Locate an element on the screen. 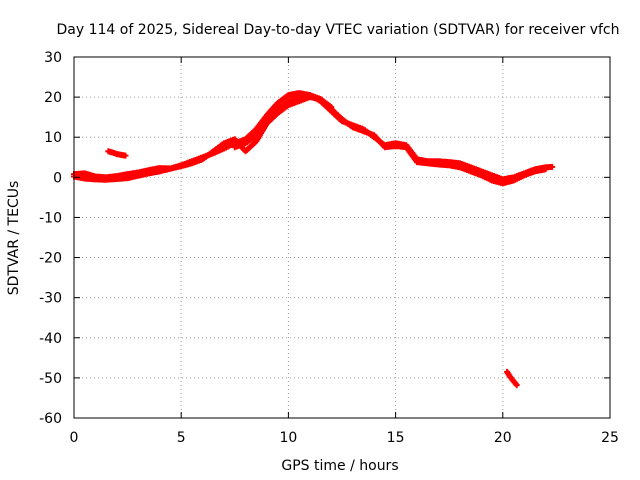  x-axis-label: GPS time / hours is located at coordinates (339, 466).